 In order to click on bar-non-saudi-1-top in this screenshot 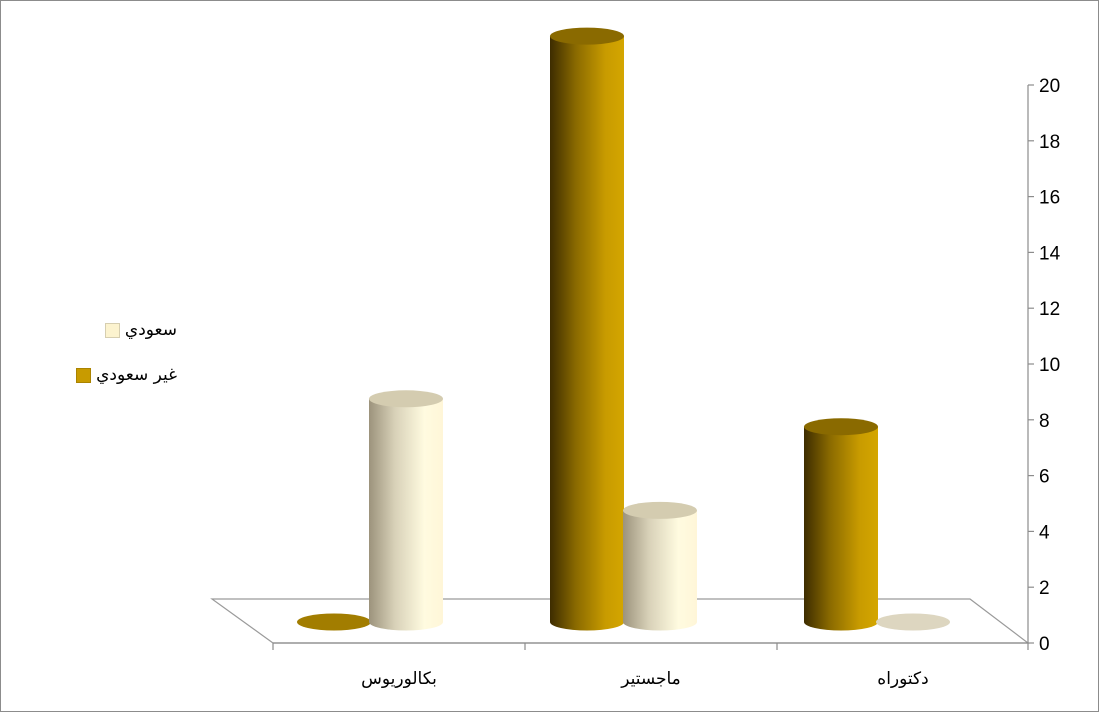, I will do `click(587, 36)`.